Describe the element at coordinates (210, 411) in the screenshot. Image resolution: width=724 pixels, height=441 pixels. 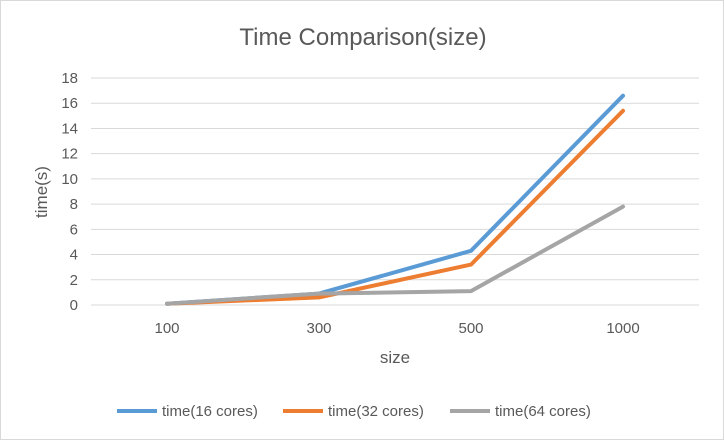
I see `legend-entry: time(16 cores)` at that location.